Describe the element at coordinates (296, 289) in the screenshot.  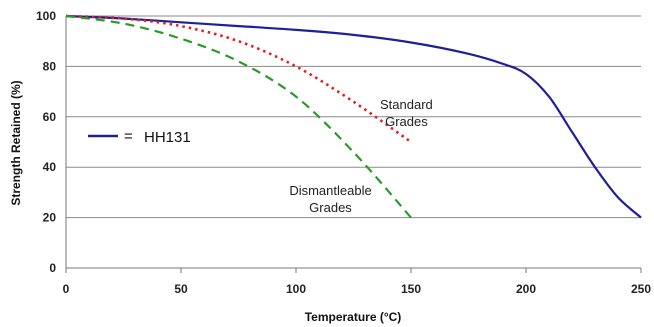
I see `x-tick-label: 100` at that location.